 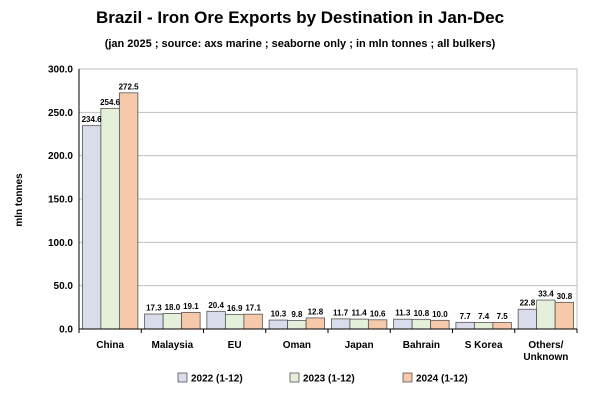 I want to click on x-tick-label: EU, so click(x=235, y=345).